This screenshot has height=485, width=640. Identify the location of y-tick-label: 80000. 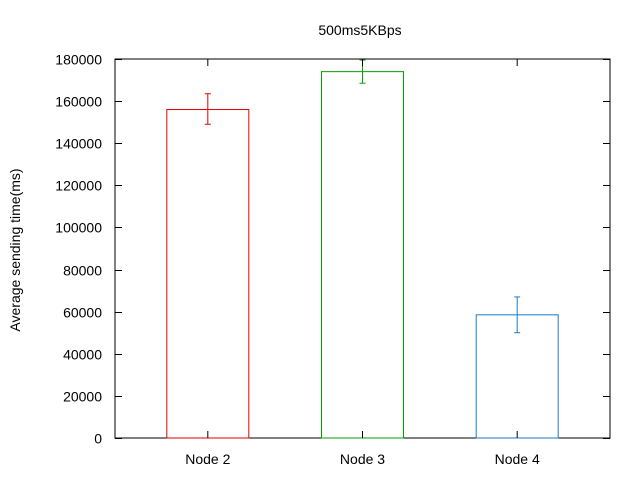
(82, 271).